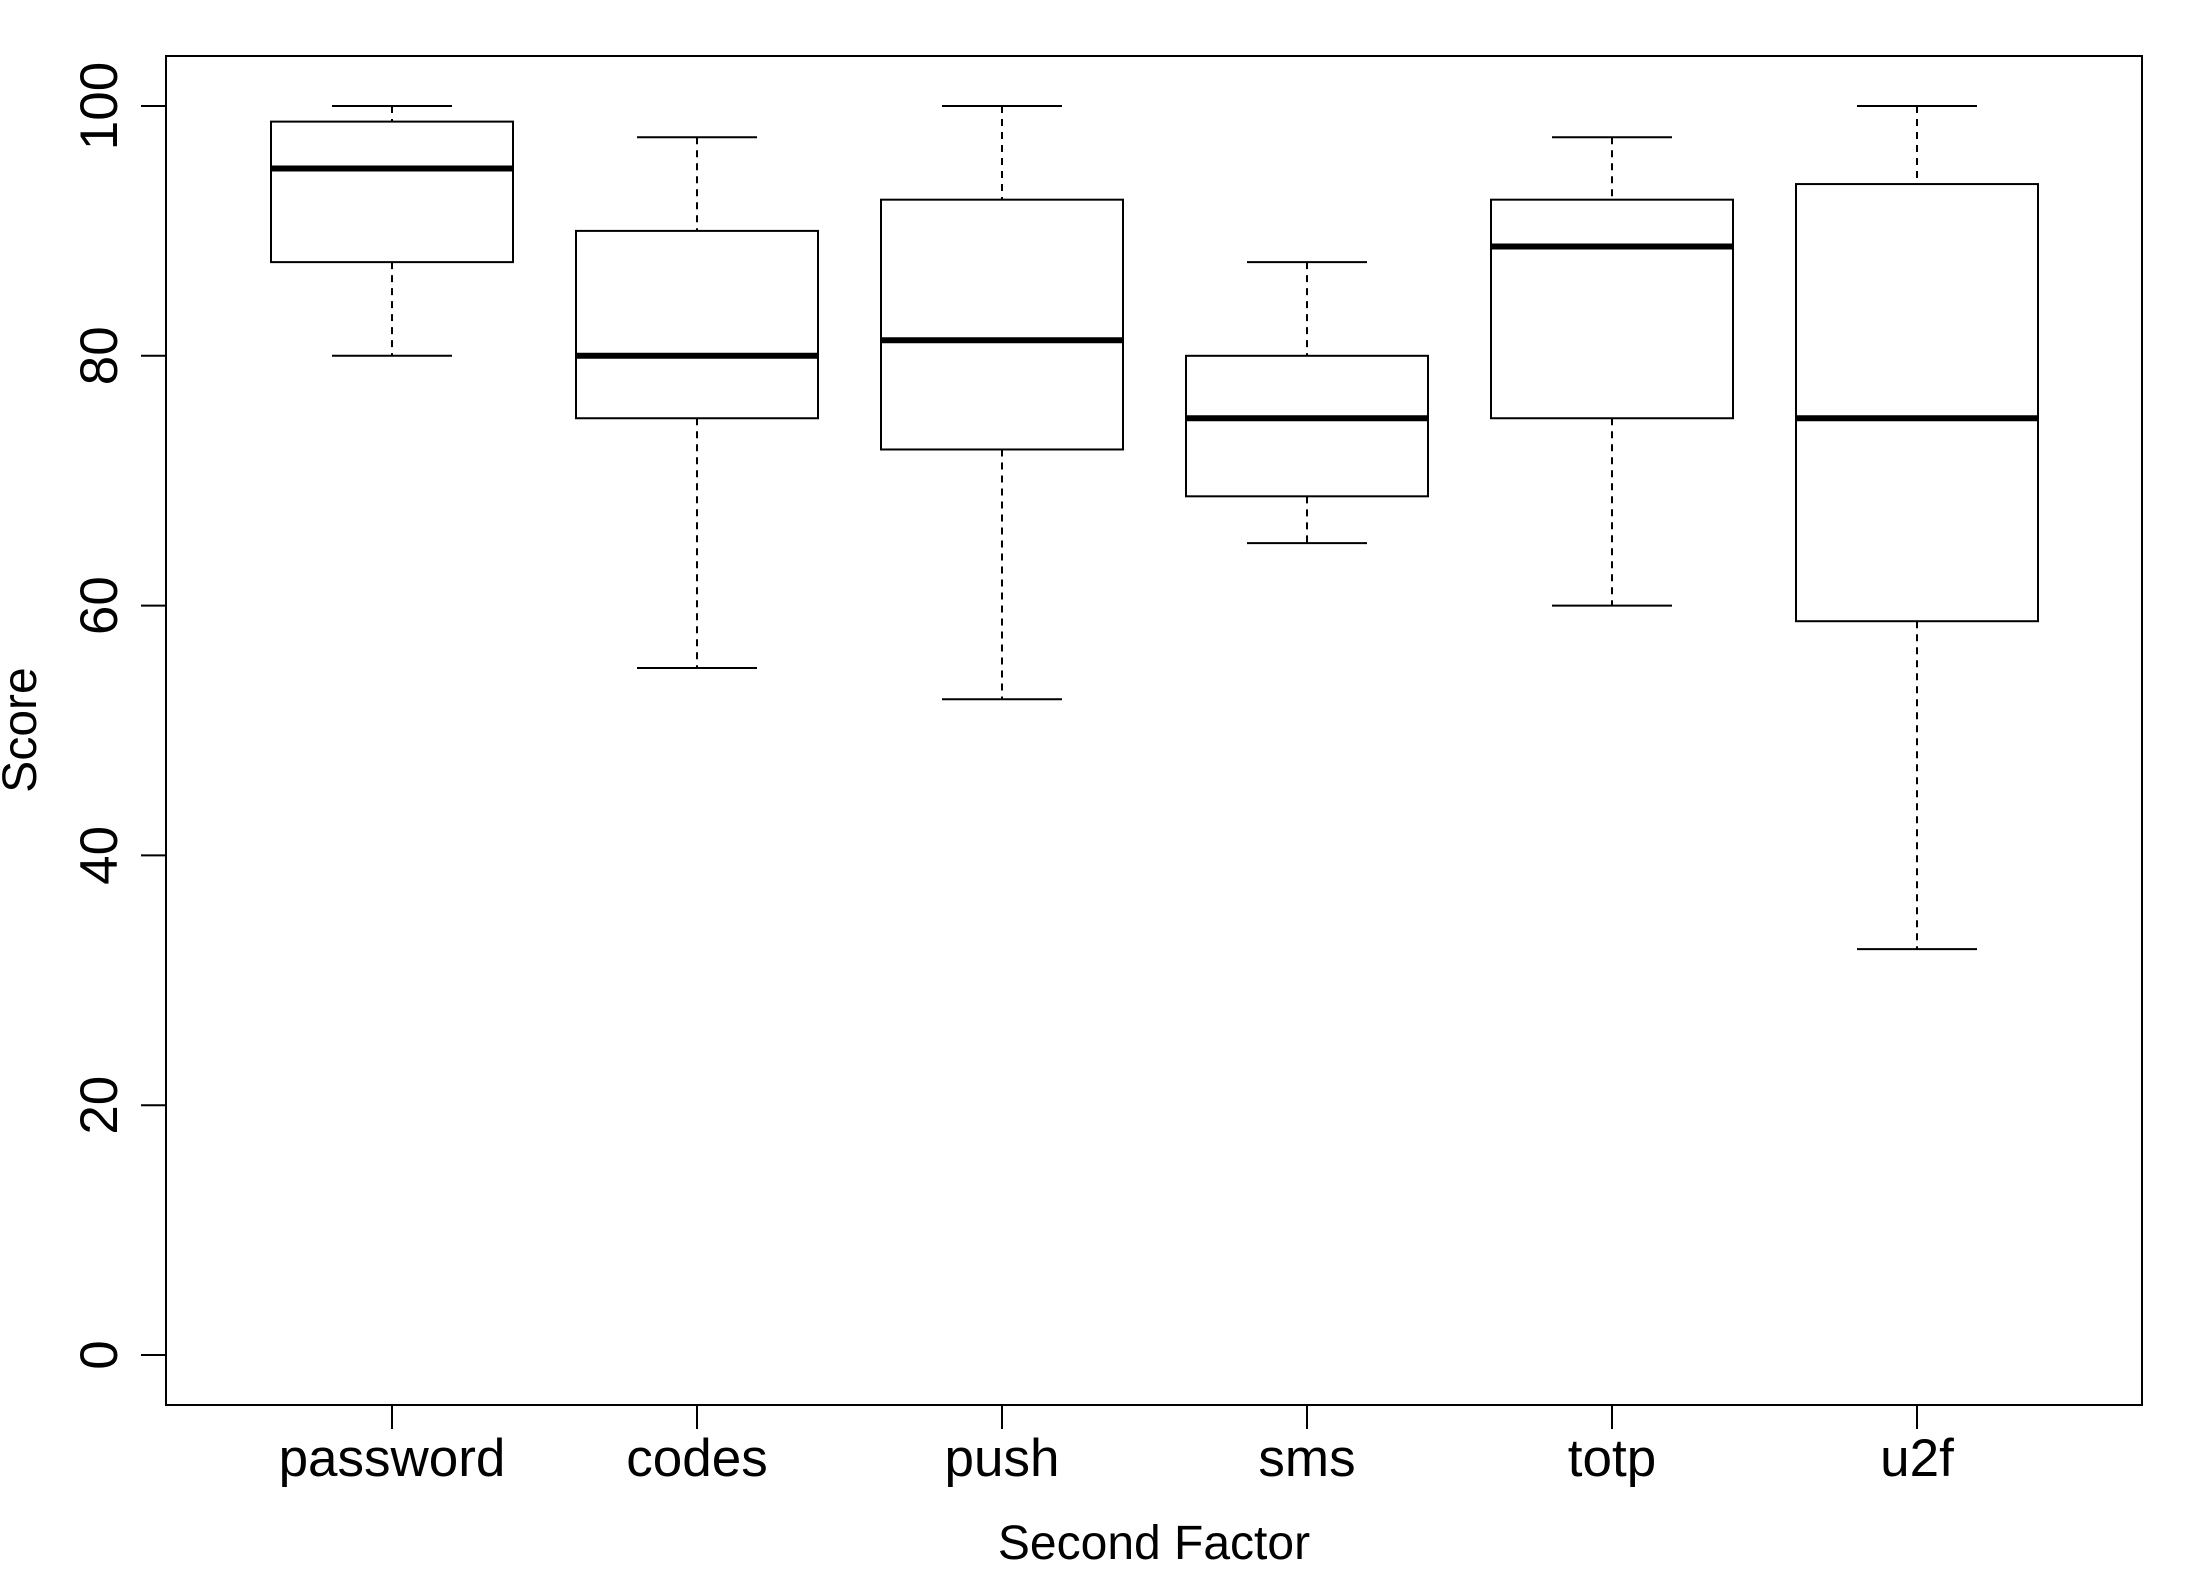 The width and height of the screenshot is (2200, 1592). What do you see at coordinates (99, 605) in the screenshot?
I see `y-tick-label: 60` at bounding box center [99, 605].